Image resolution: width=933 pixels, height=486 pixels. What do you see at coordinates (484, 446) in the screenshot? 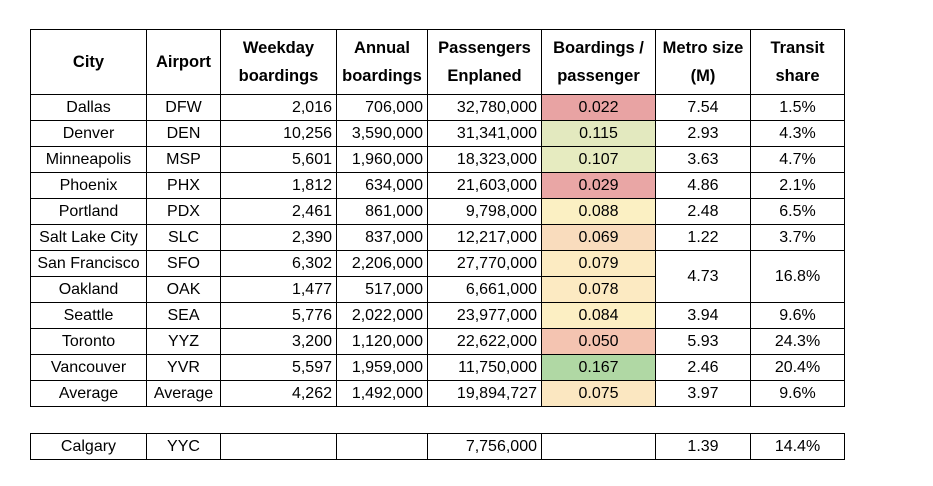
I see `cell-passengers: 7,756,000` at bounding box center [484, 446].